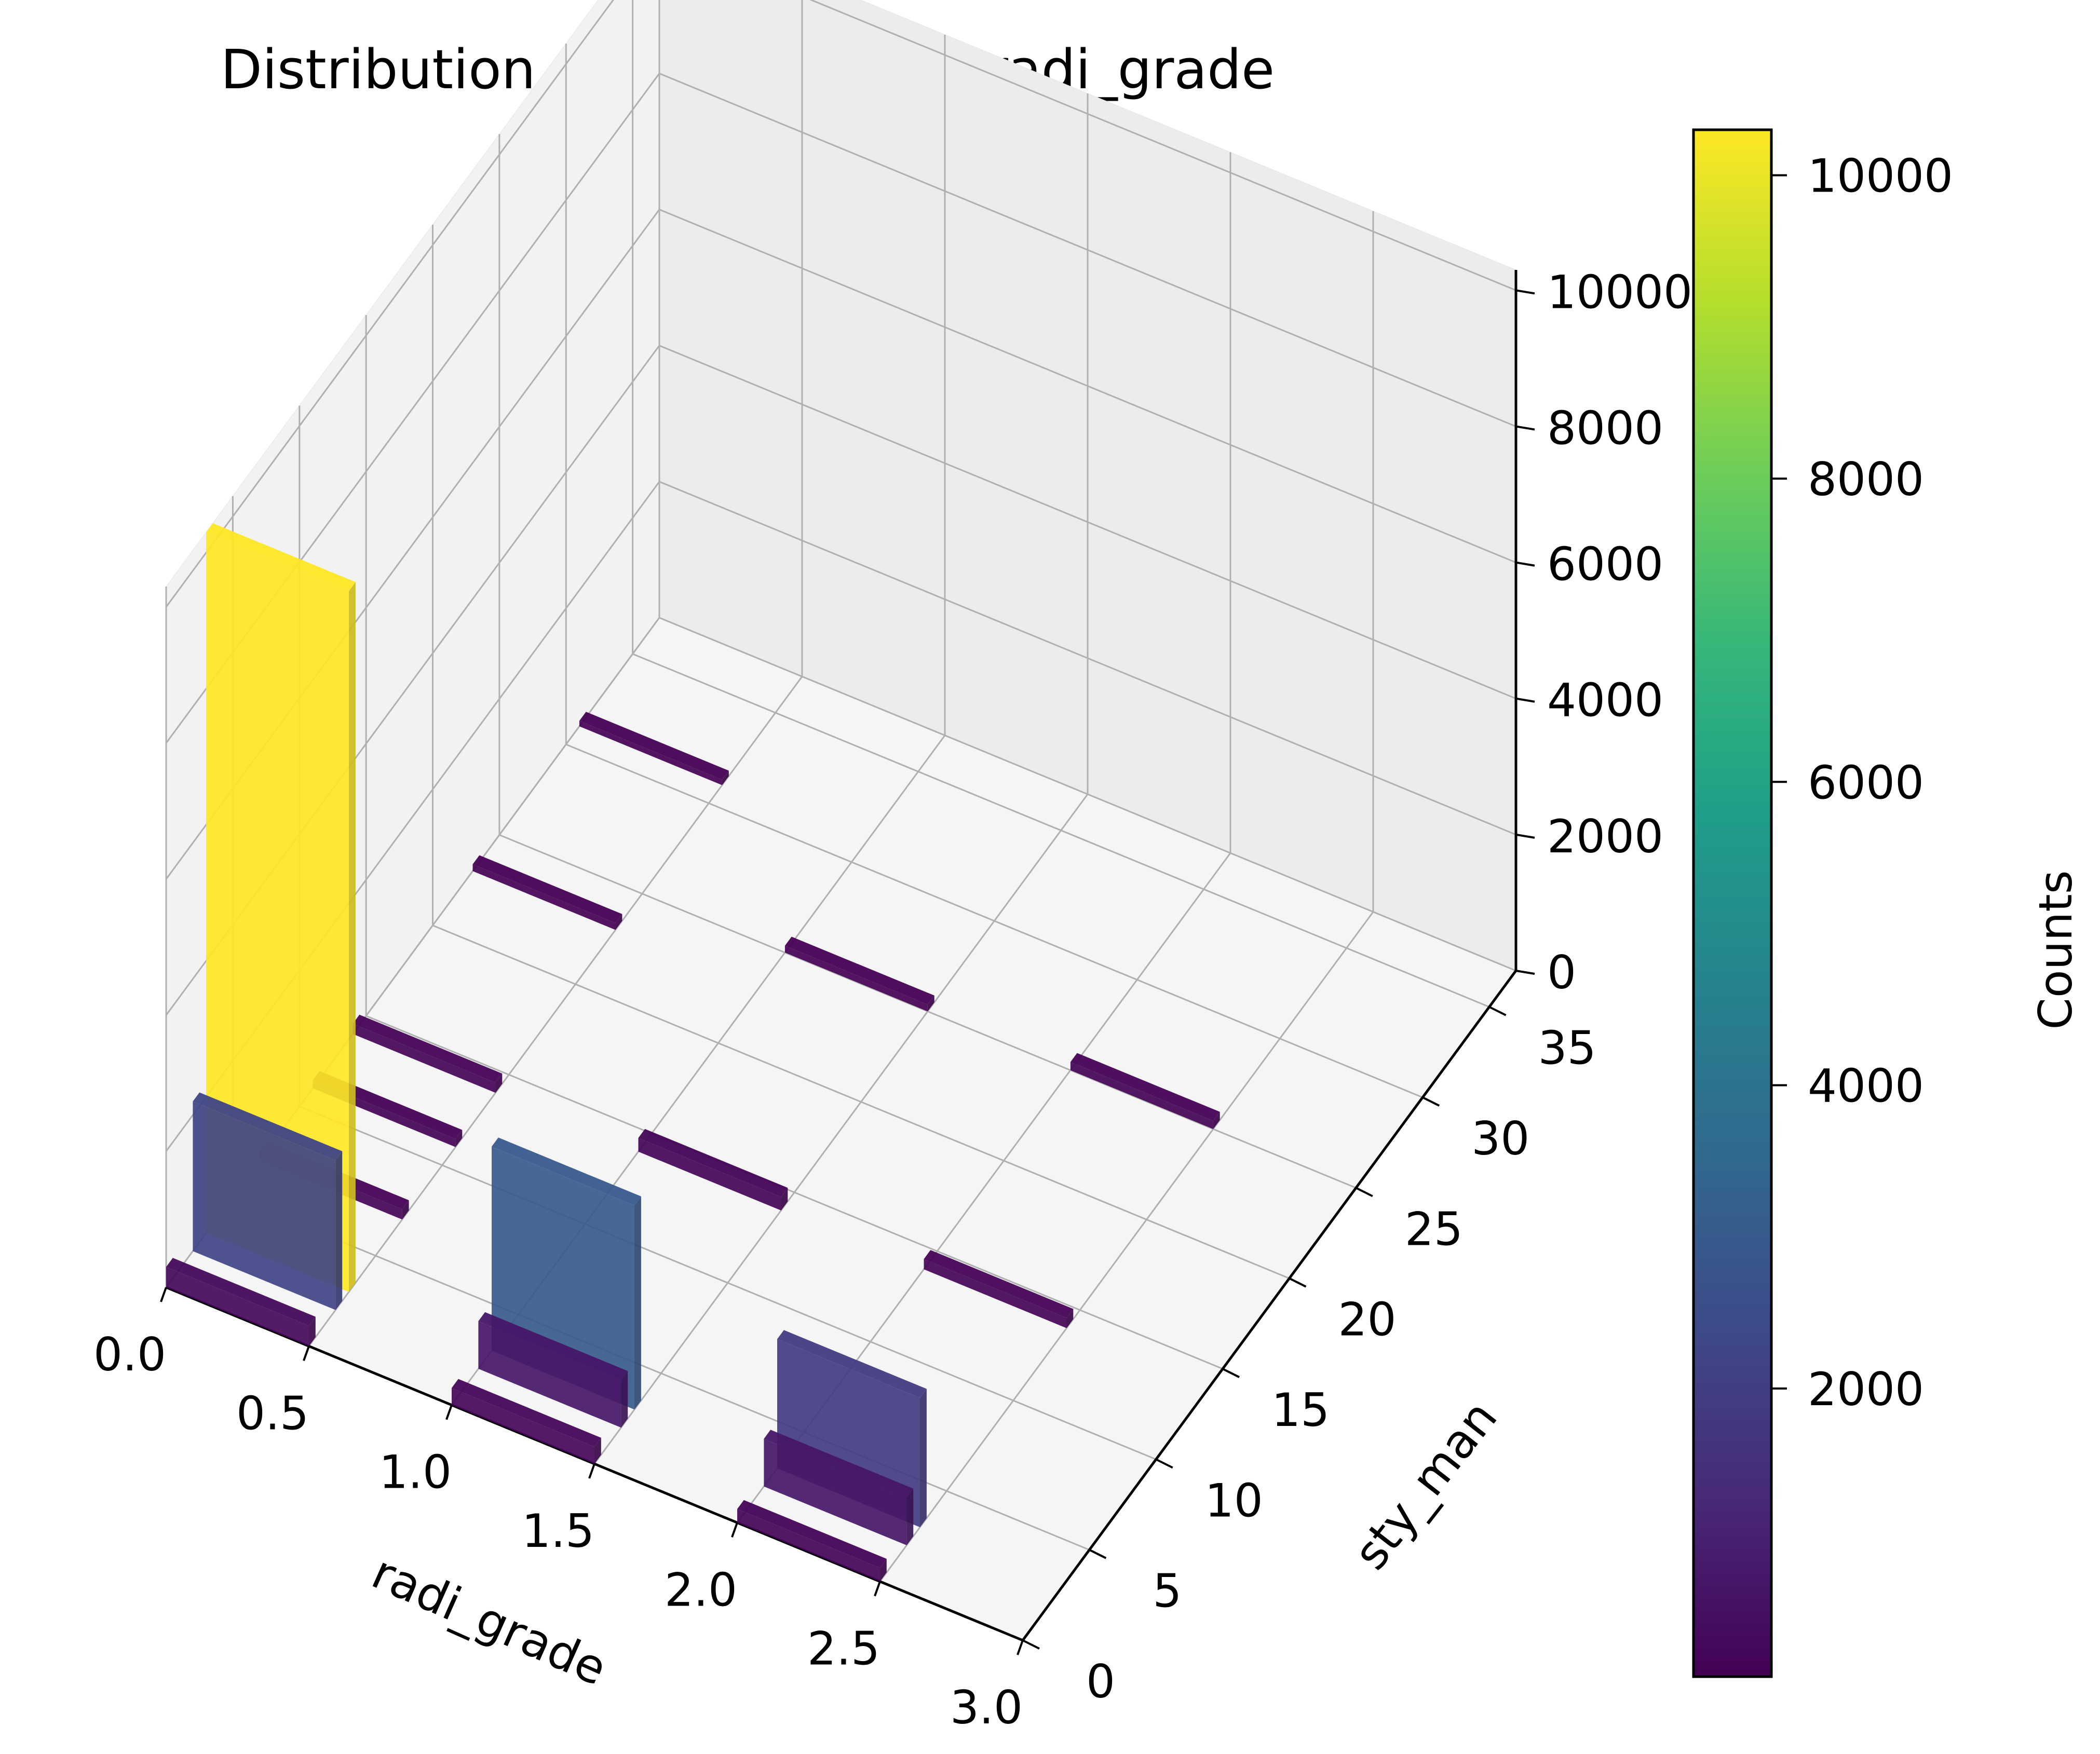 Image resolution: width=2100 pixels, height=1754 pixels. I want to click on z-tick-label: 4000, so click(1605, 700).